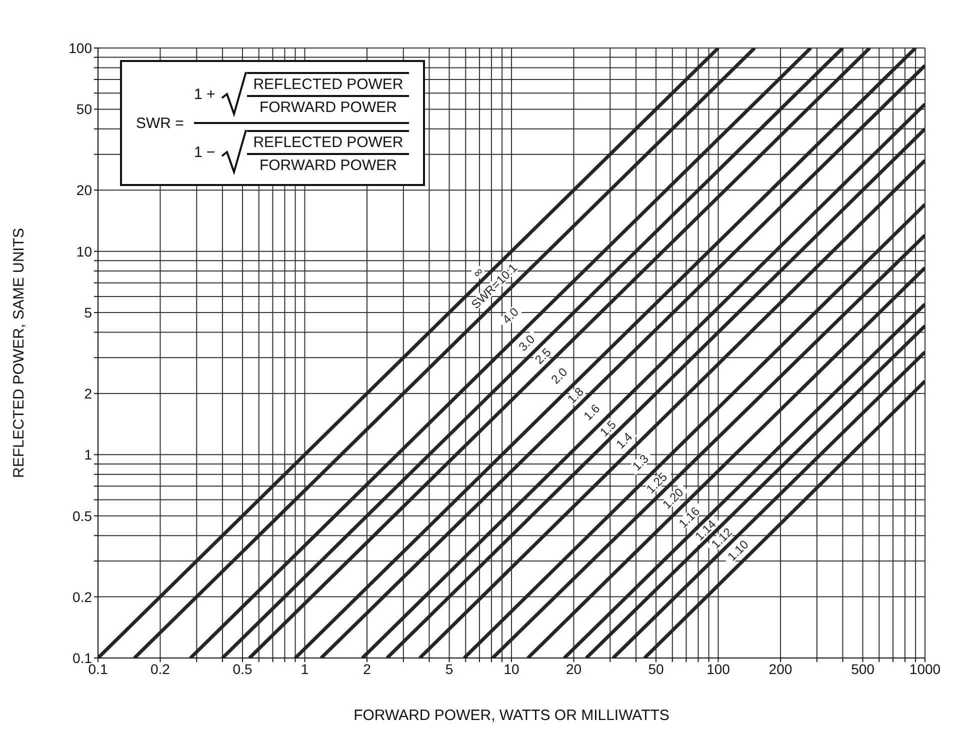 The height and width of the screenshot is (749, 953). What do you see at coordinates (511, 315) in the screenshot?
I see `text: 4.0` at bounding box center [511, 315].